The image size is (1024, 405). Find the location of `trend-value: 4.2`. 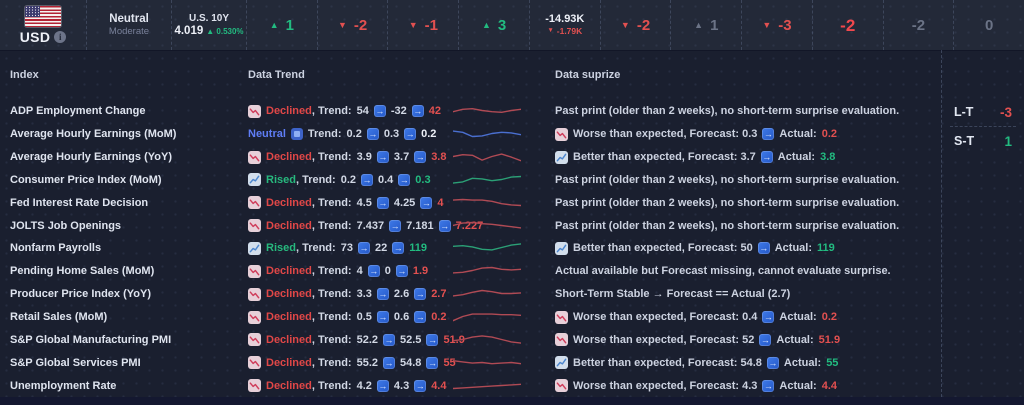

trend-value: 4.2 is located at coordinates (364, 385).